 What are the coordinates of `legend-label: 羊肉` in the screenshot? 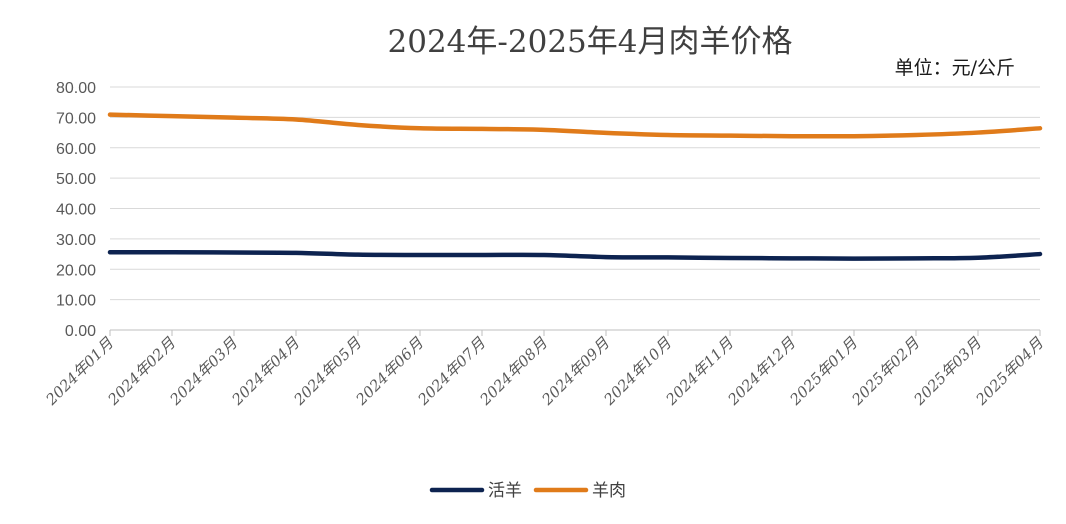 It's located at (609, 491).